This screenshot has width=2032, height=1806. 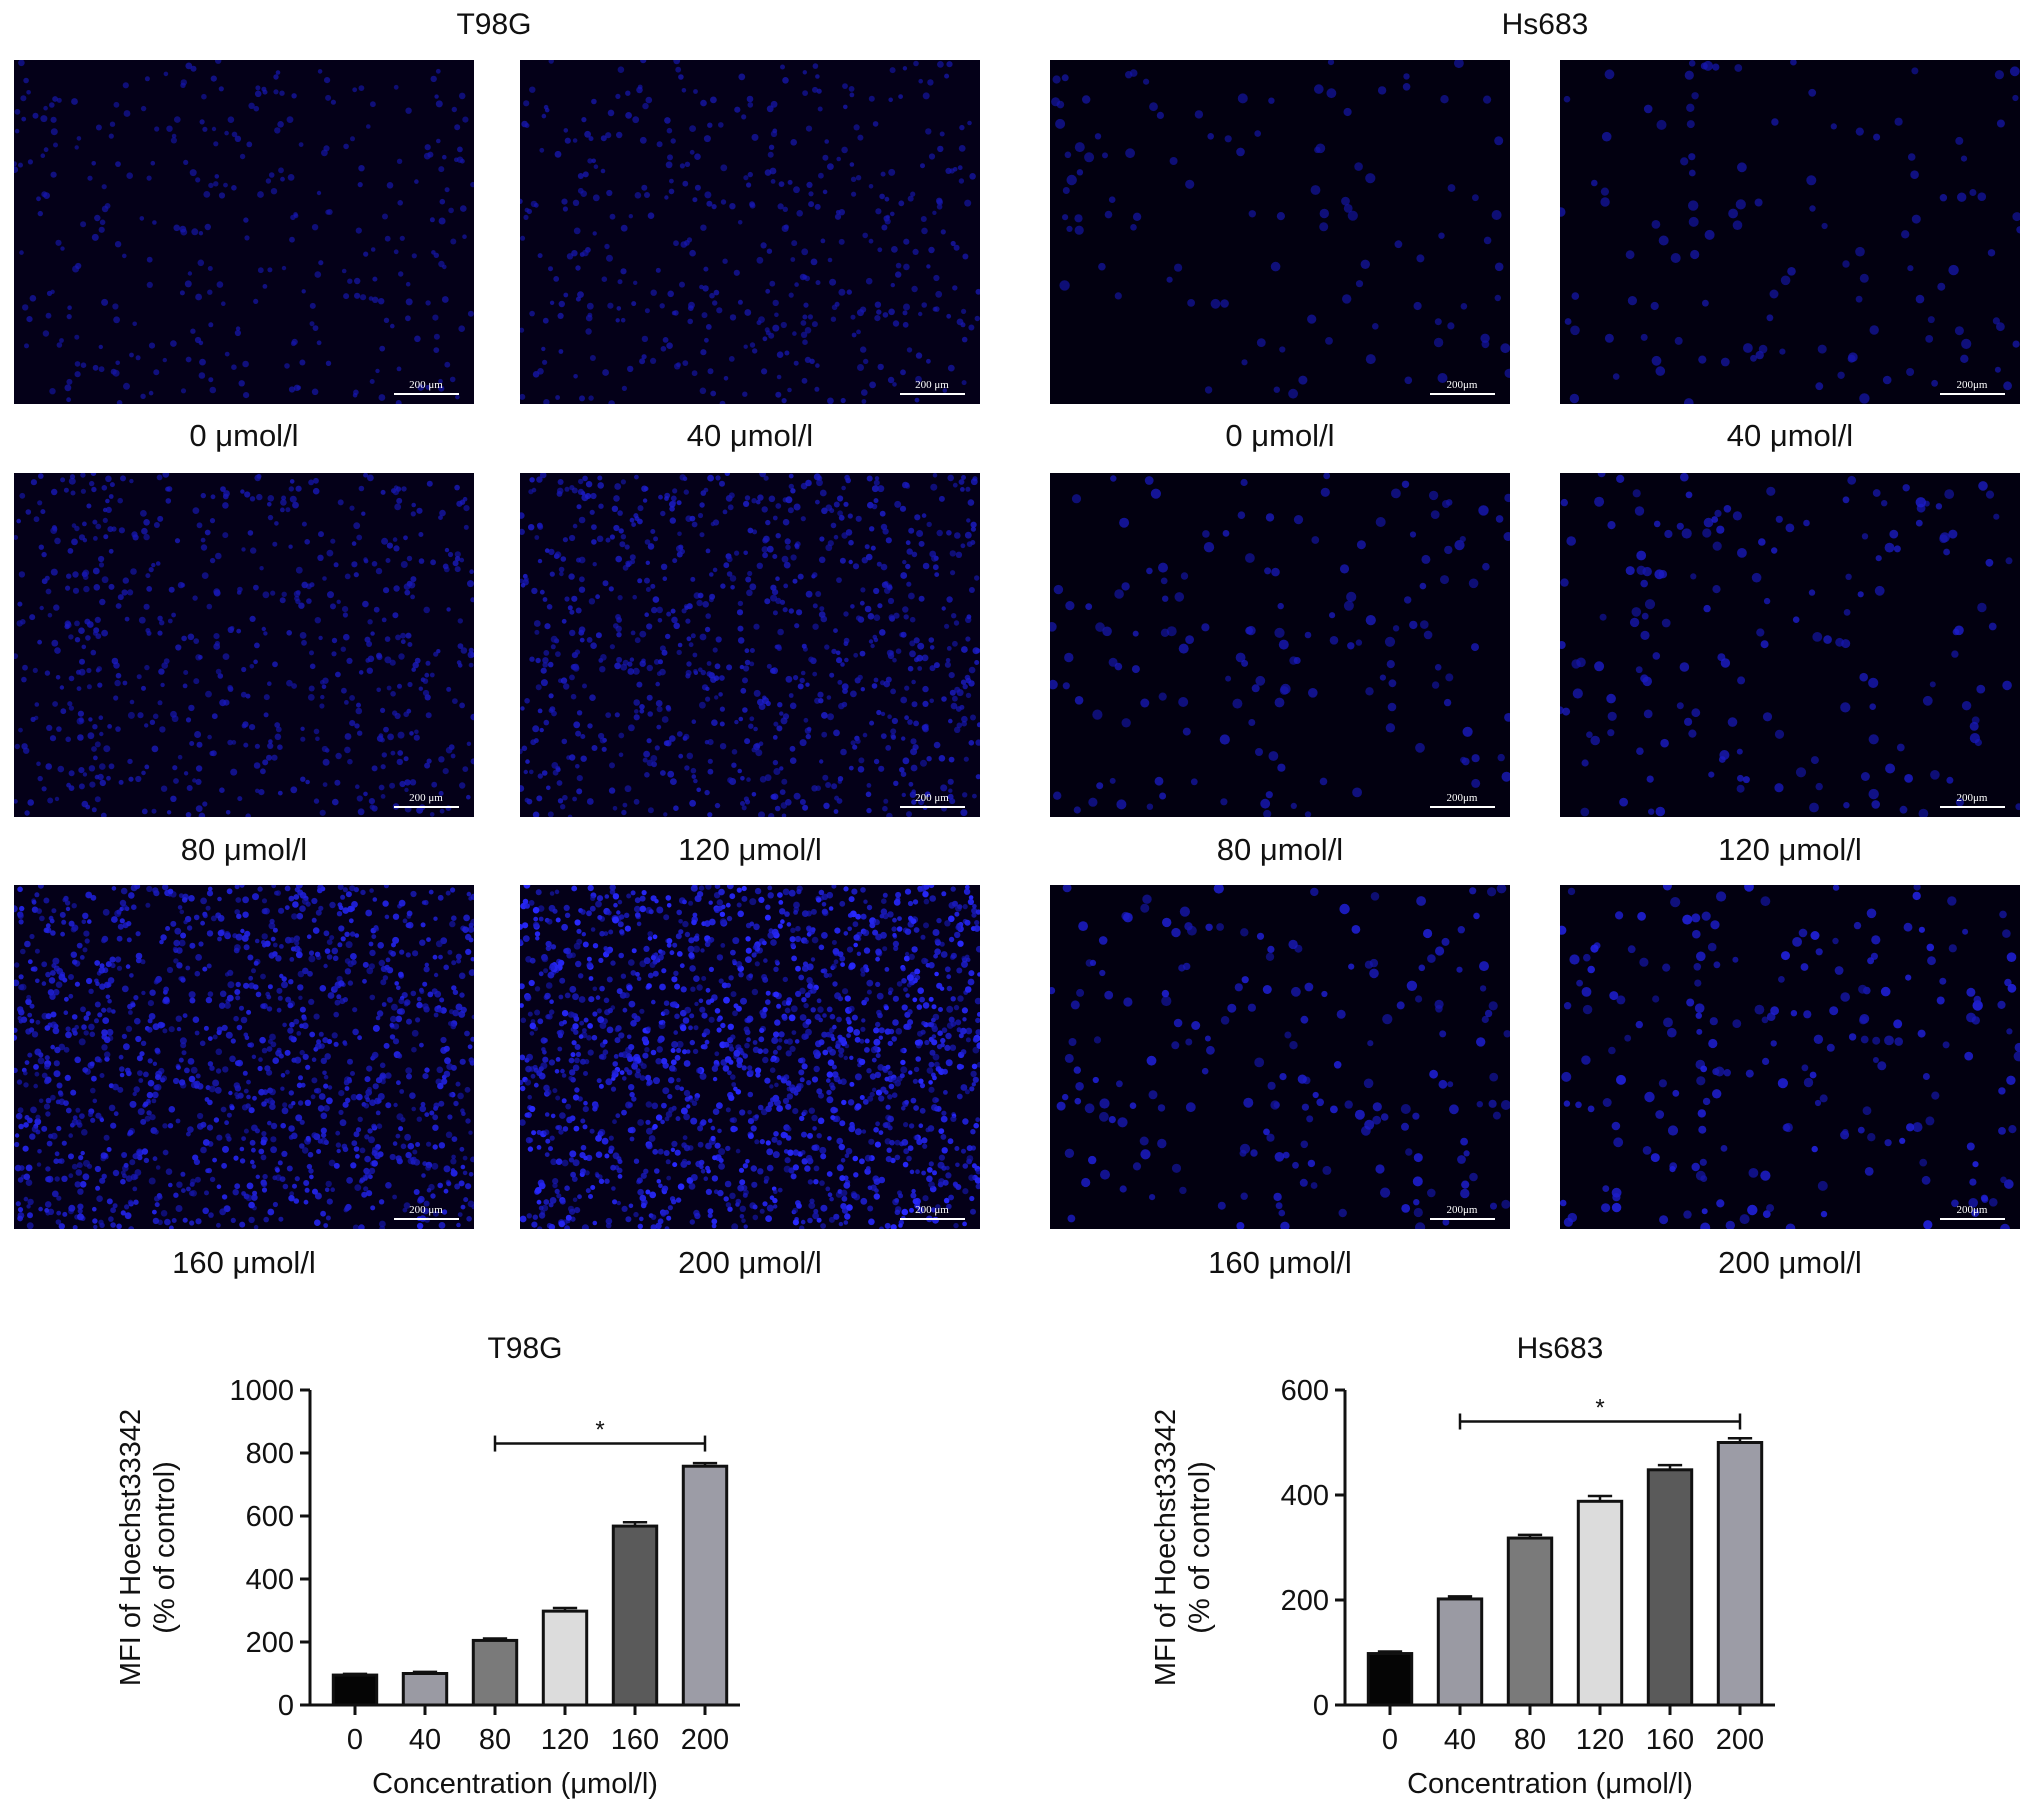 I want to click on group-title-t98g: T98G, so click(x=494, y=24).